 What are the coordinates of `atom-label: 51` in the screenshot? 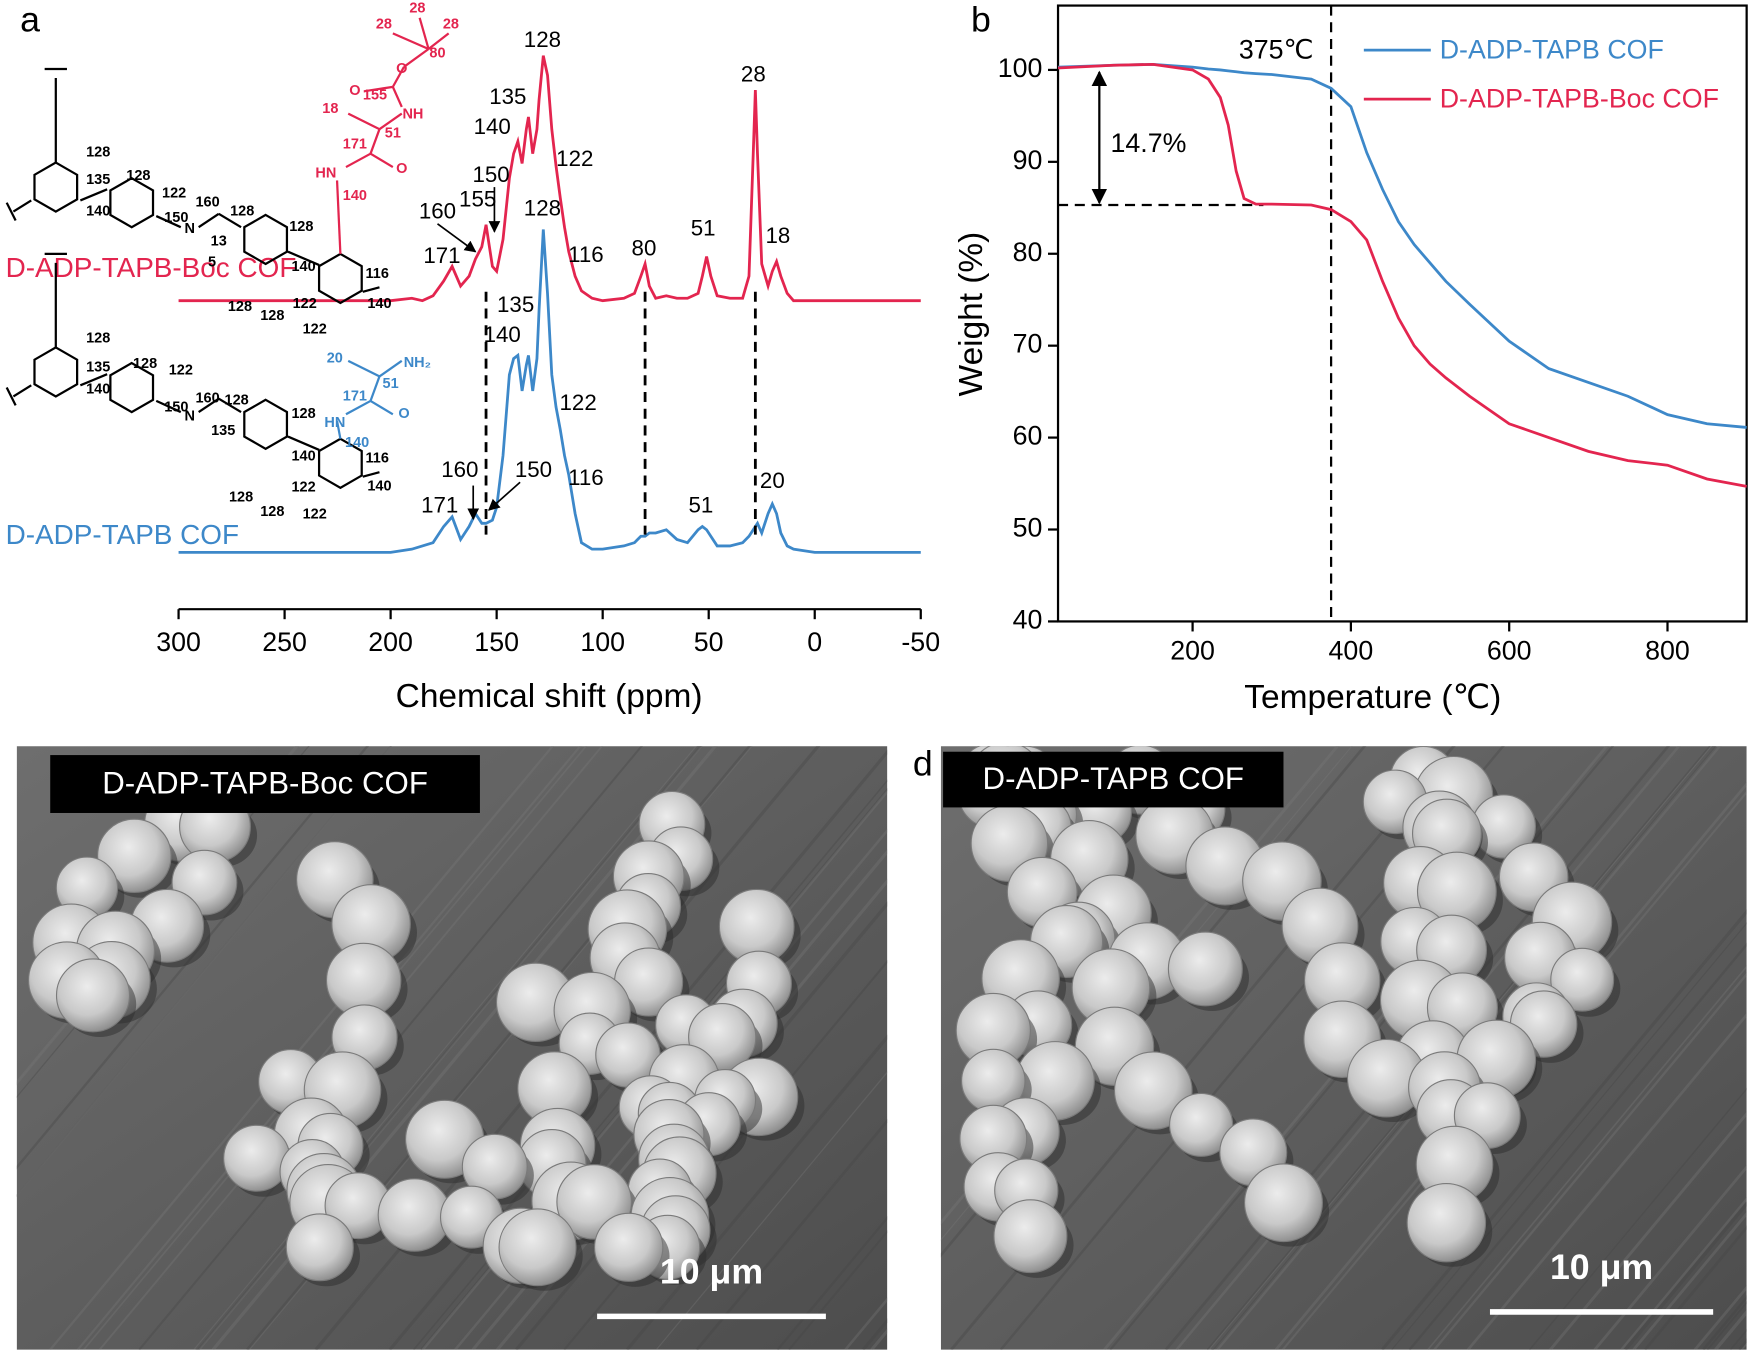 It's located at (391, 384).